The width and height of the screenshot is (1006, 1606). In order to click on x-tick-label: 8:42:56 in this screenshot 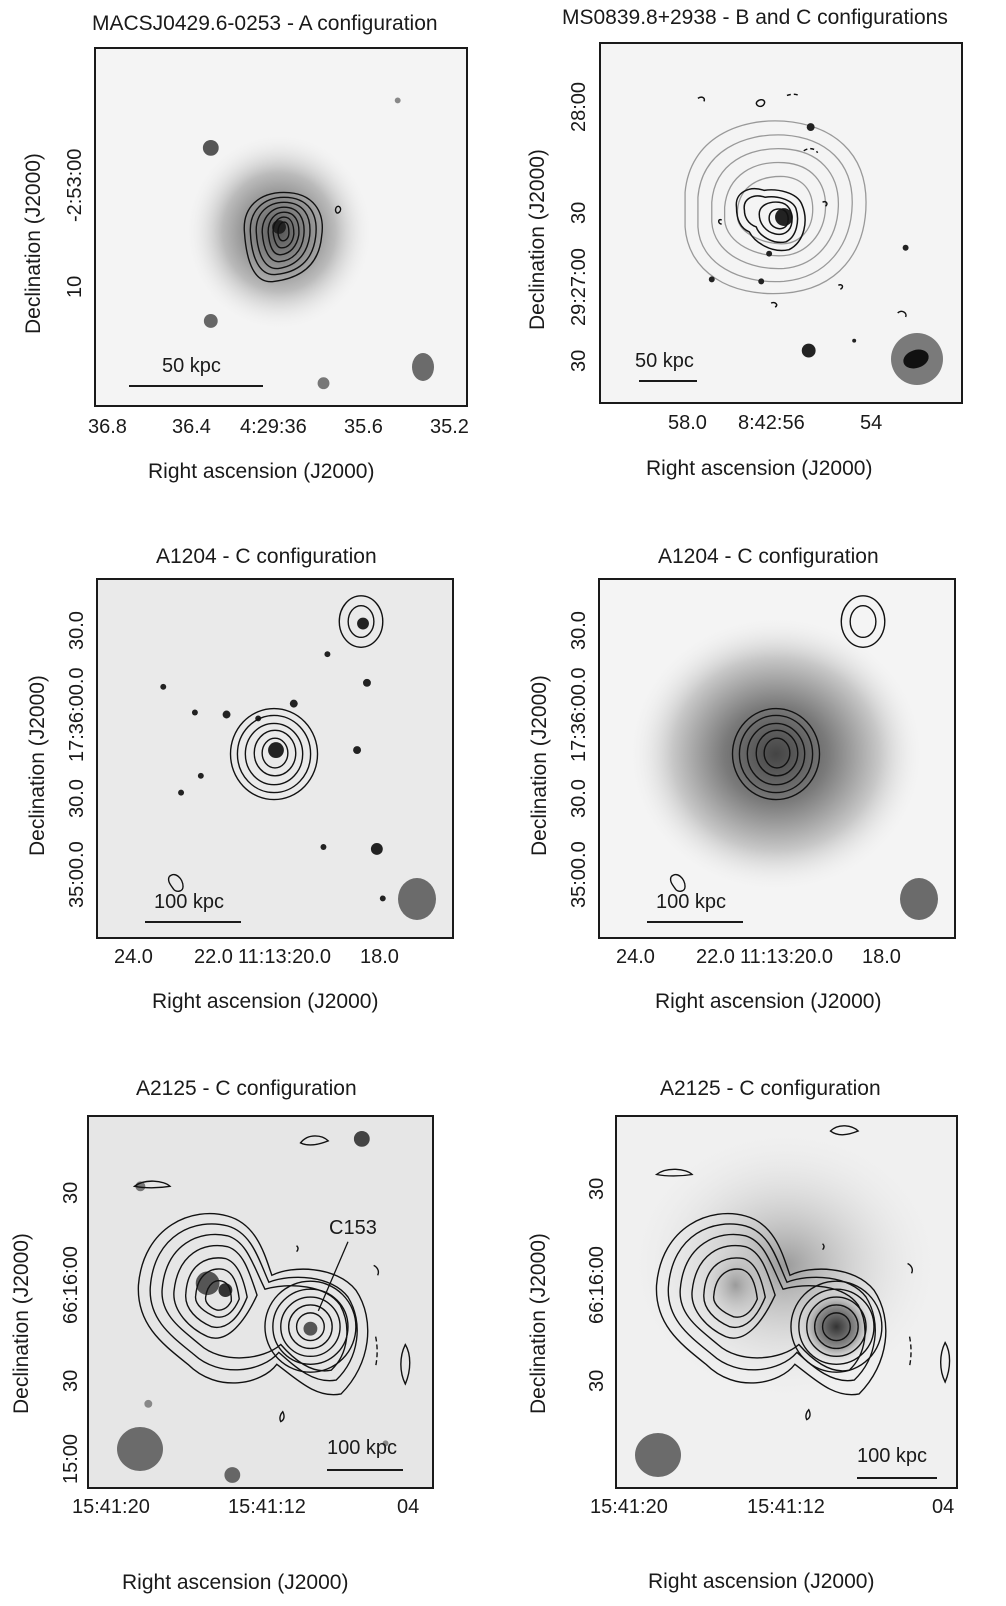, I will do `click(771, 423)`.